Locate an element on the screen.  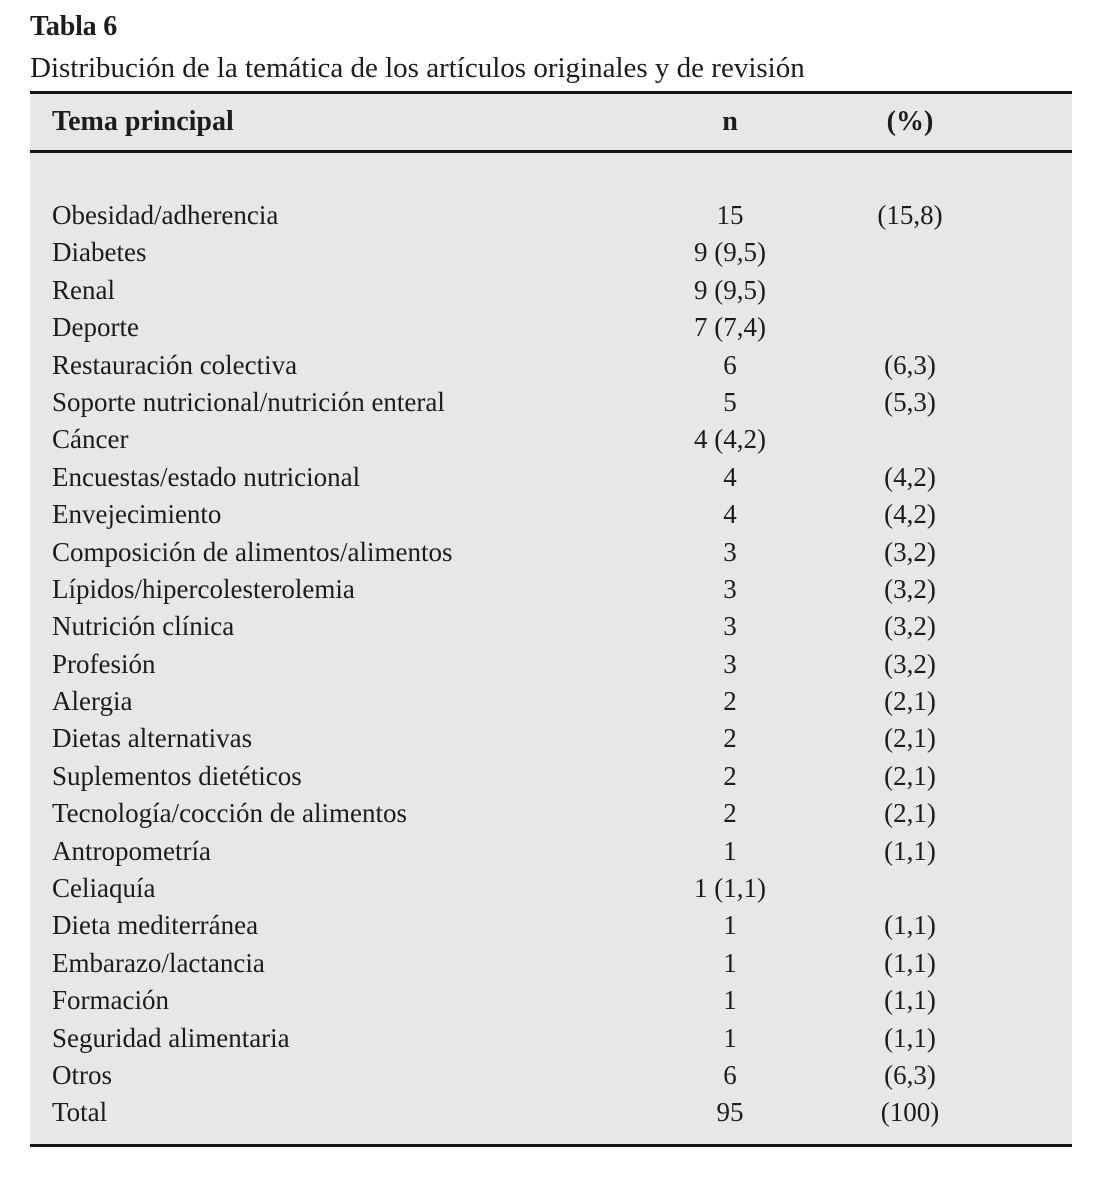
row-topic: Tecnología/cocción de alimentos is located at coordinates (229, 813).